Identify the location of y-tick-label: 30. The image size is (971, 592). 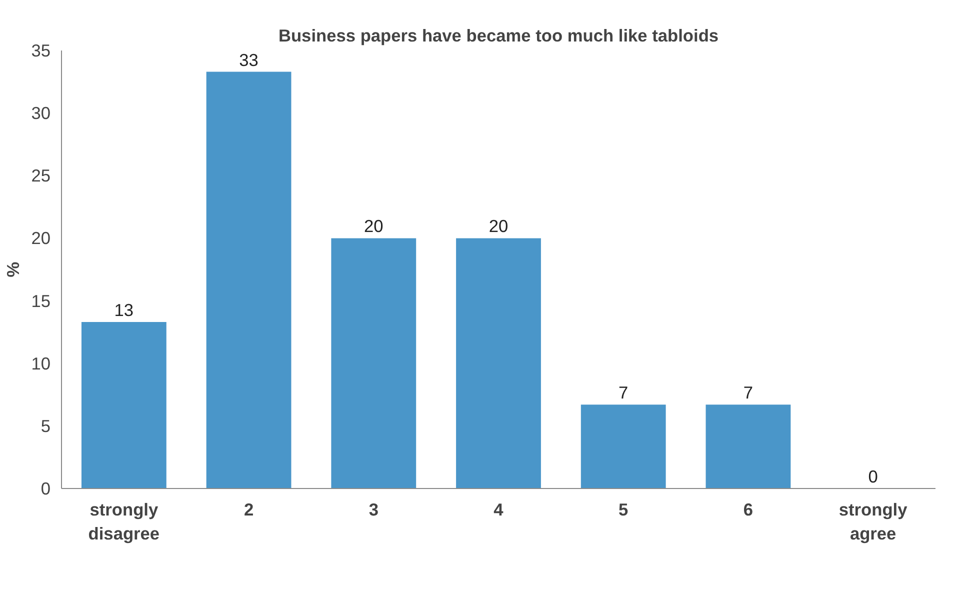
(41, 113).